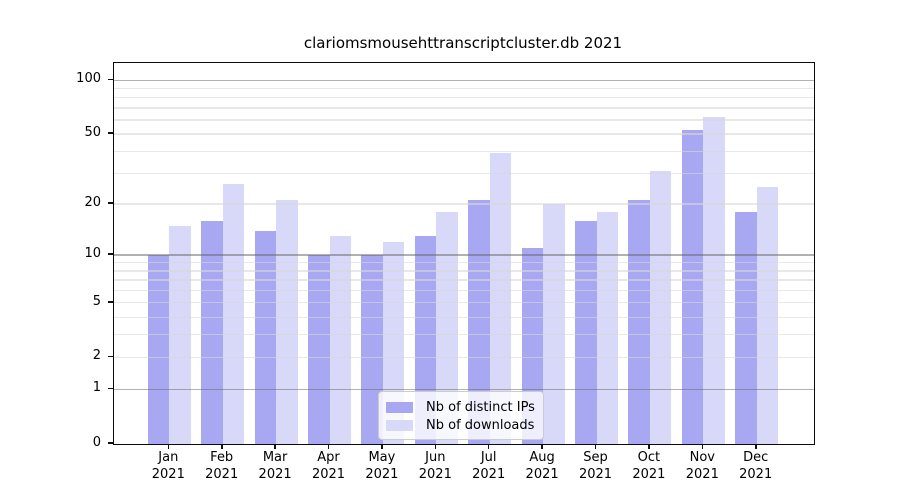 The height and width of the screenshot is (500, 900). Describe the element at coordinates (92, 133) in the screenshot. I see `y-tick-label: 50` at that location.